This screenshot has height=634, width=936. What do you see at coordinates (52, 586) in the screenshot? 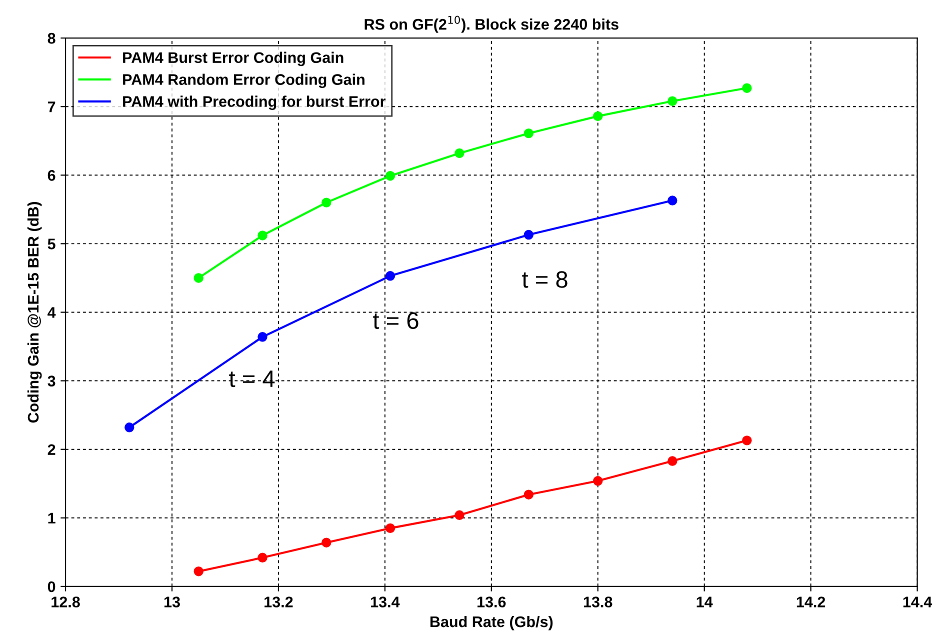
I see `y-tick-label: 0` at bounding box center [52, 586].